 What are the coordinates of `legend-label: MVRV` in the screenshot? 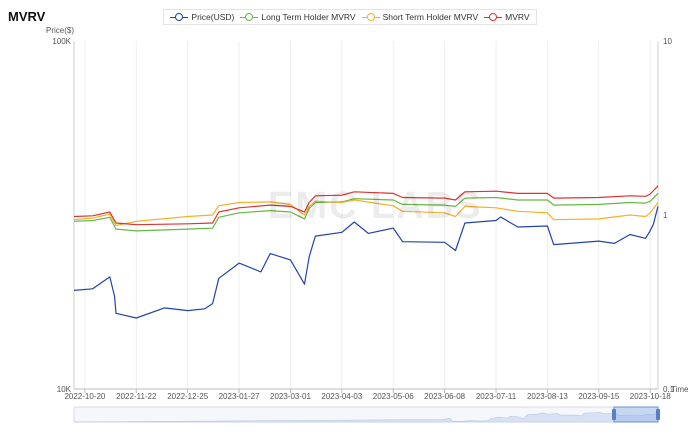 It's located at (517, 17).